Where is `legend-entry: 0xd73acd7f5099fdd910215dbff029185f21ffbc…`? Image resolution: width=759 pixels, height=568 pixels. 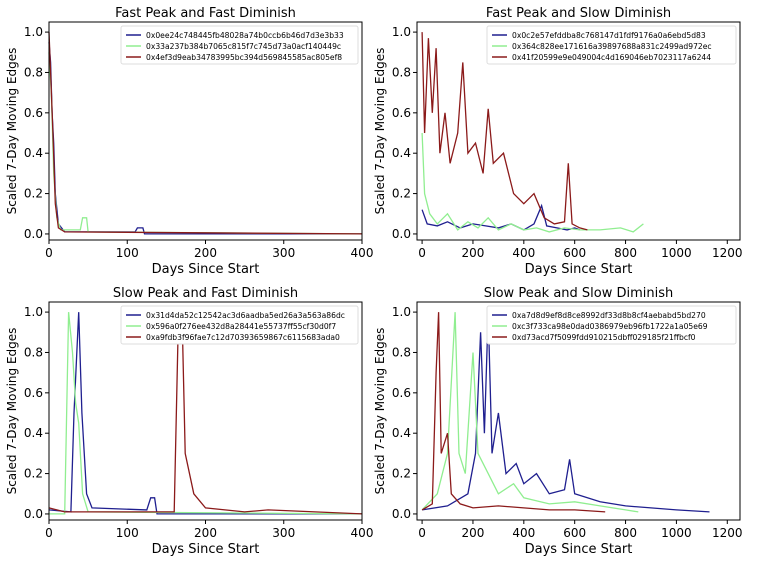
legend-entry: 0xd73acd7f5099fdd910215dbff029185f21ffbc… is located at coordinates (604, 337).